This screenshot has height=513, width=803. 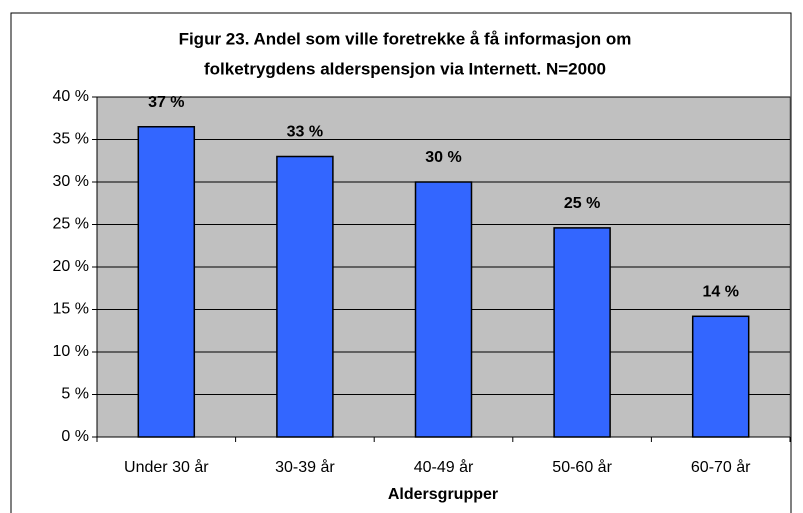 What do you see at coordinates (75, 394) in the screenshot?
I see `y-tick-label: 5 %` at bounding box center [75, 394].